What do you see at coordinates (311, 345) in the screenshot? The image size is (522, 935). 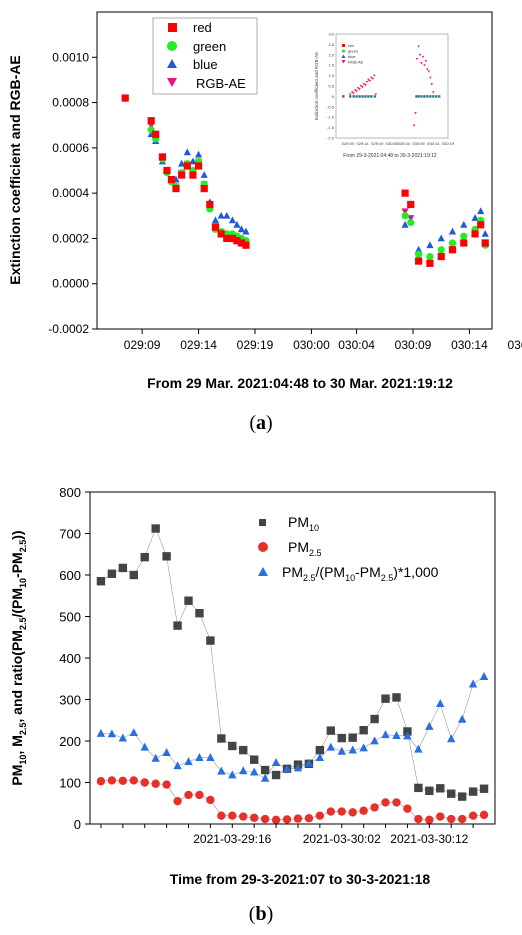 I see `chart-a-xtick-label: 030:00` at bounding box center [311, 345].